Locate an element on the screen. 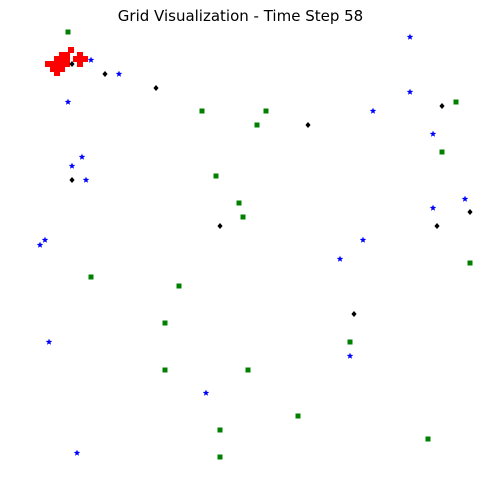 This screenshot has height=502, width=481. red-cluster-group is located at coordinates (66, 61).